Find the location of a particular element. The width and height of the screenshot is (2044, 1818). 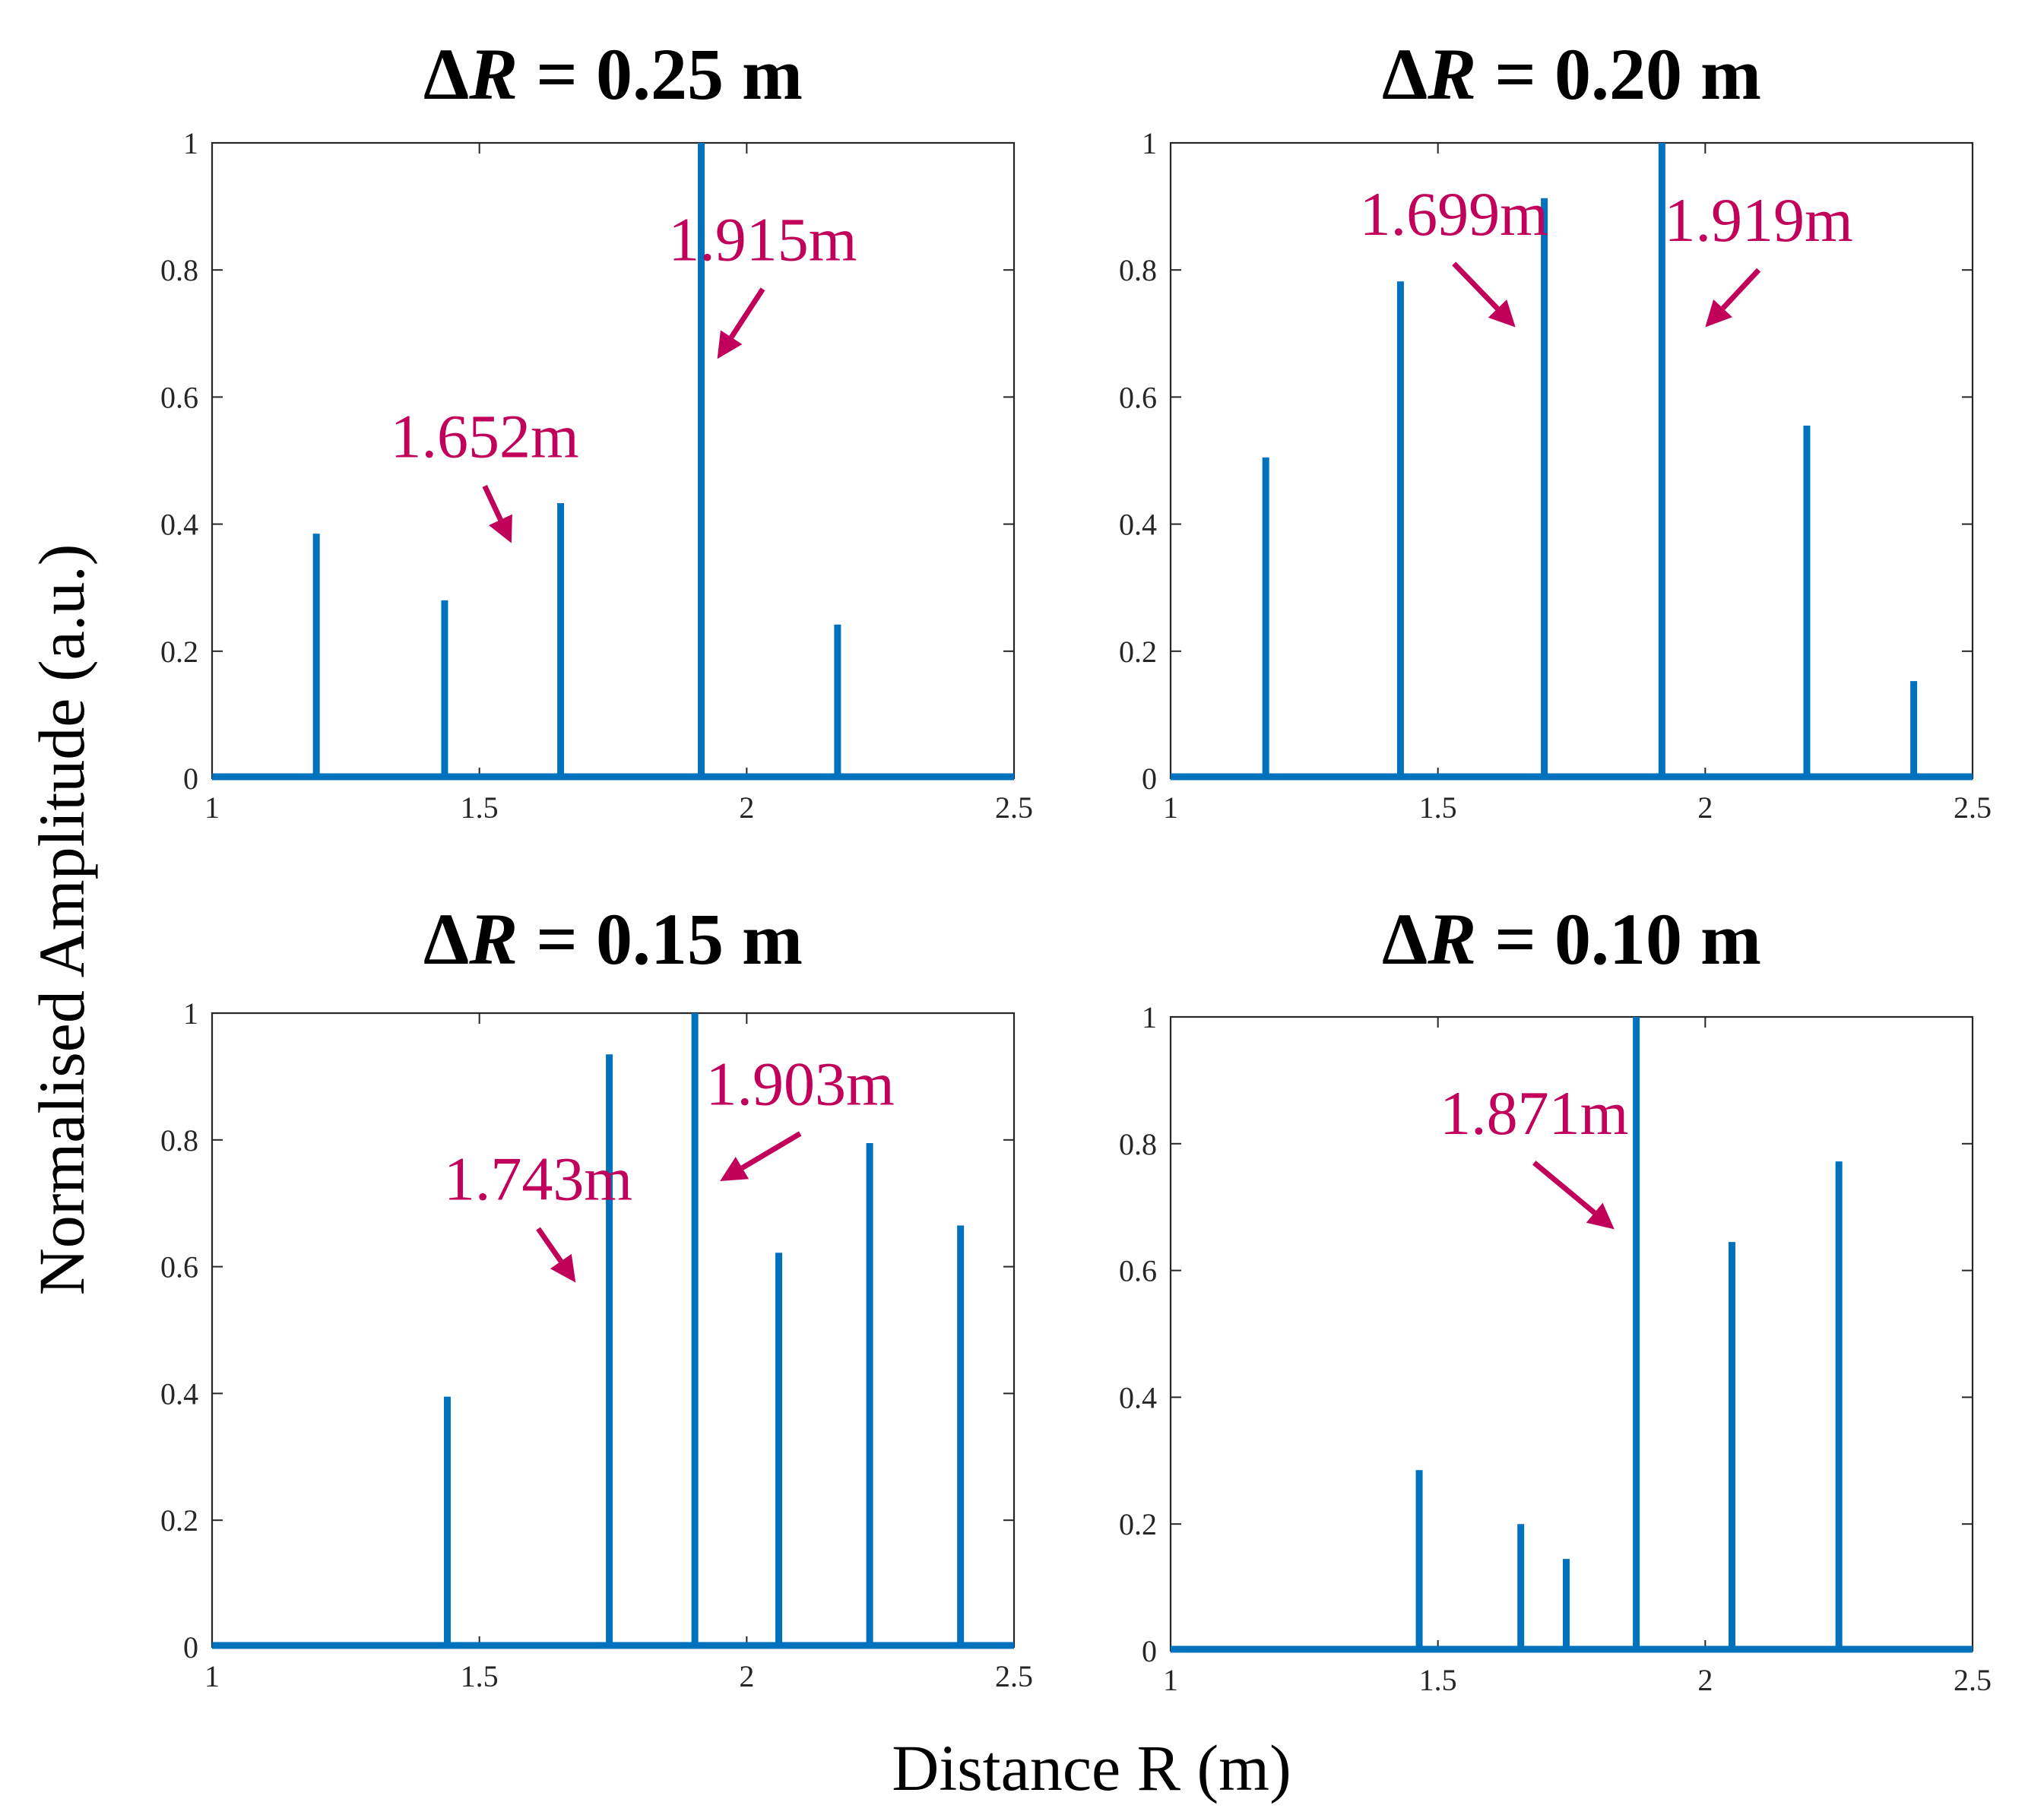

x-axis-title: Distance R (m) is located at coordinates (1091, 1767).